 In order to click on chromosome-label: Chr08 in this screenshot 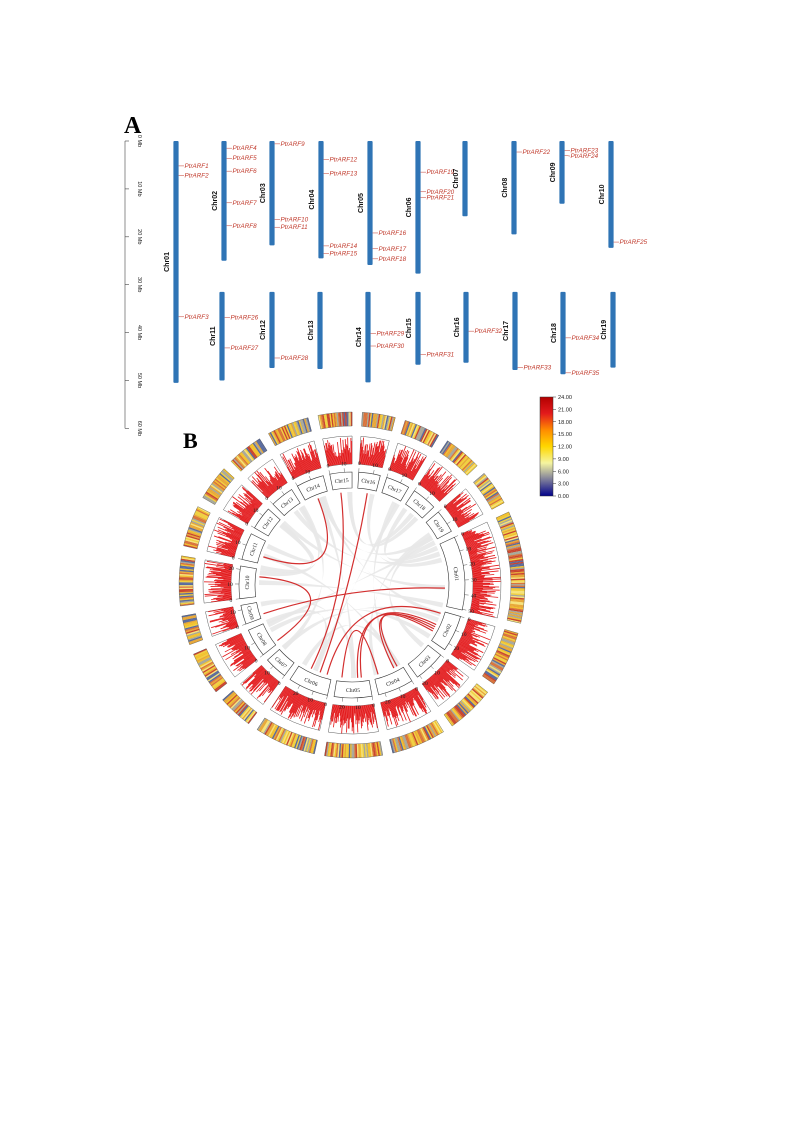, I will do `click(505, 188)`.